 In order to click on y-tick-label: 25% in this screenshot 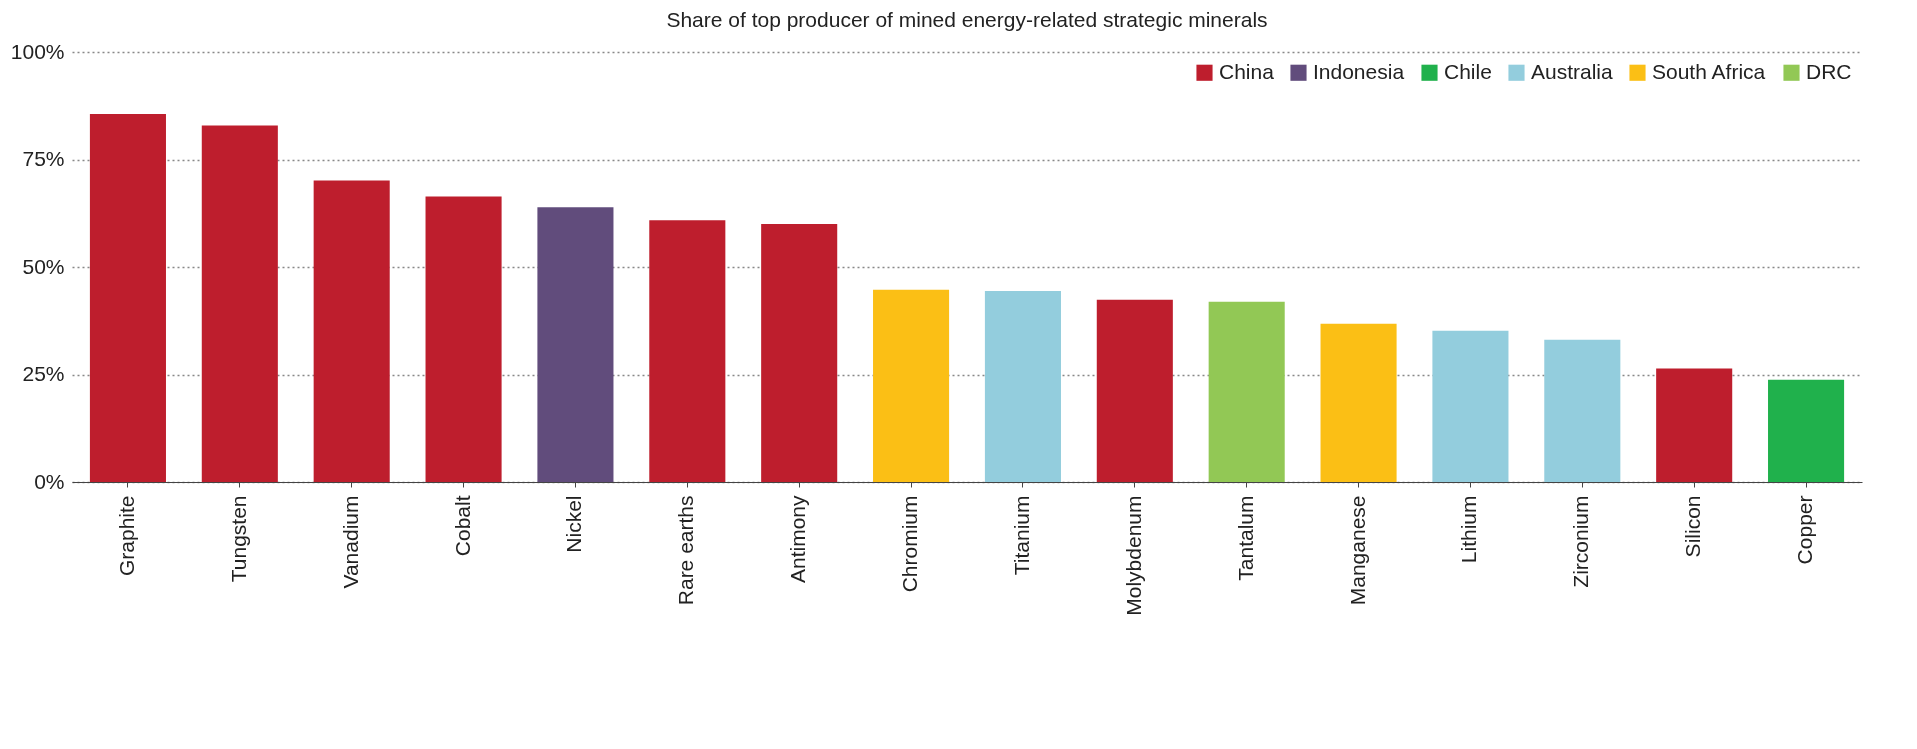, I will do `click(43, 373)`.